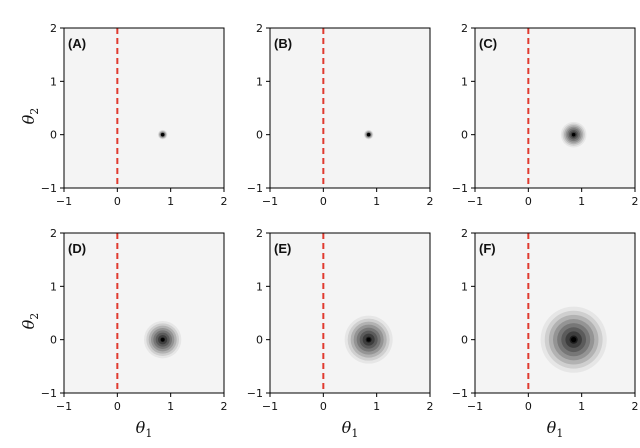 This screenshot has height=448, width=640. I want to click on panel-label: (A), so click(77, 43).